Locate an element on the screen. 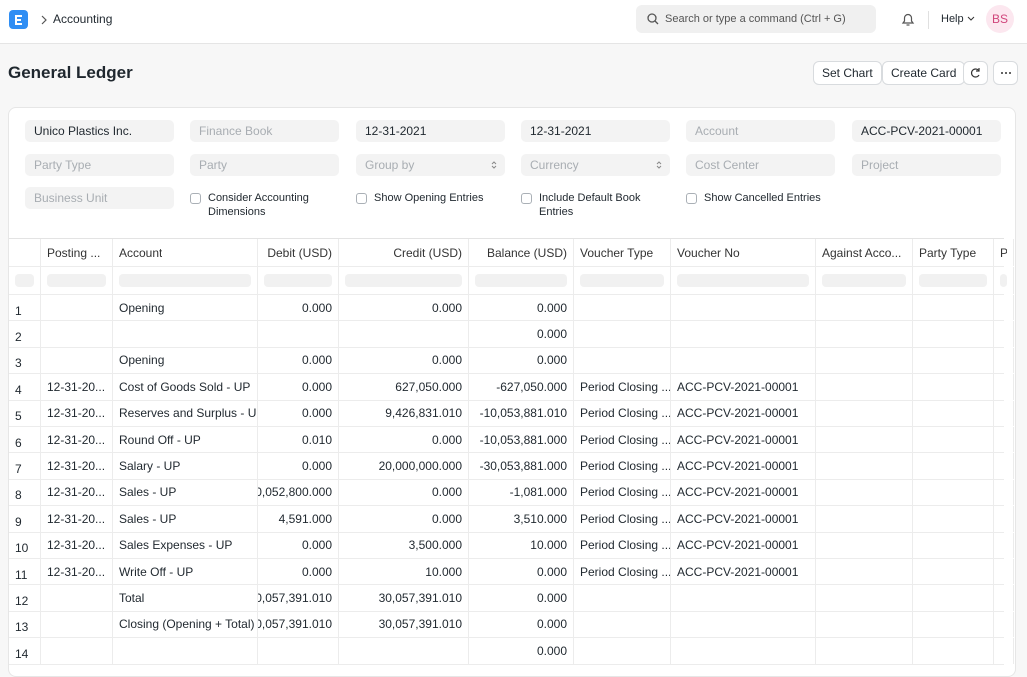  filter-field: Finance Book is located at coordinates (264, 131).